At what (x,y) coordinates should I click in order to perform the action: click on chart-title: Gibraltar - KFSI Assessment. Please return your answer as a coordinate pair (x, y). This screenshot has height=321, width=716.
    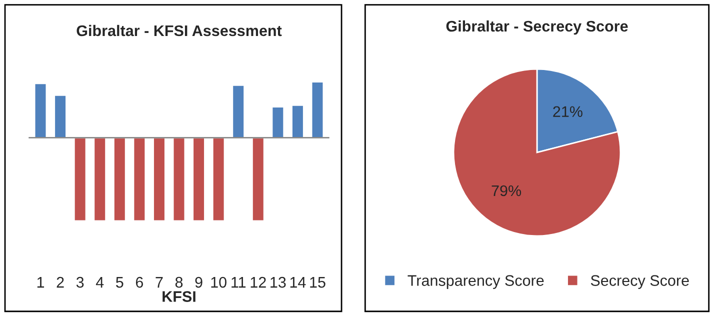
    Looking at the image, I should click on (179, 30).